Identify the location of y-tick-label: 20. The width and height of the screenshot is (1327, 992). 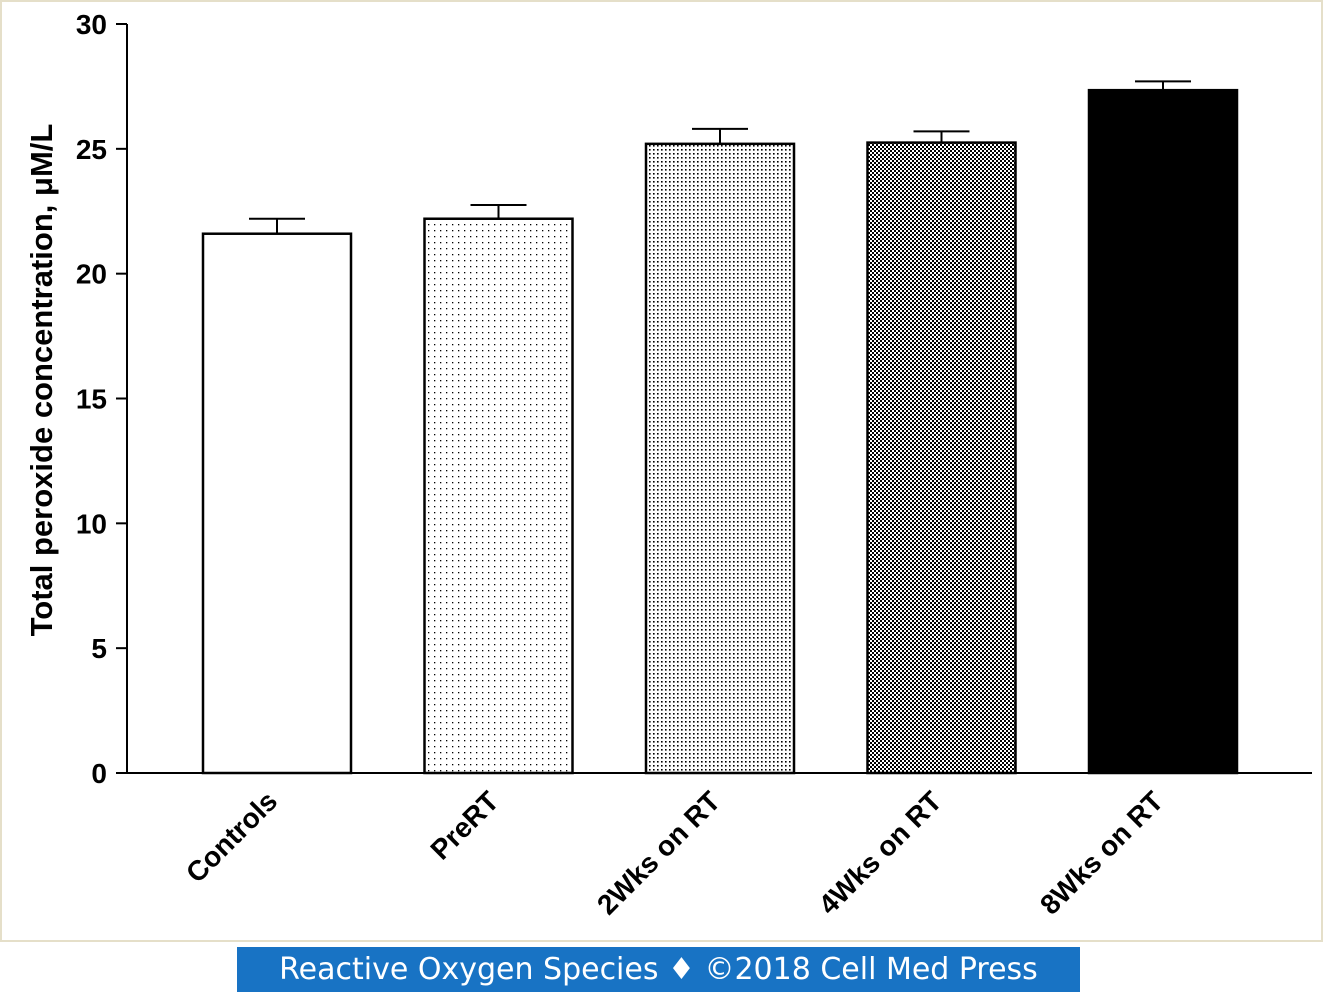
(91, 274).